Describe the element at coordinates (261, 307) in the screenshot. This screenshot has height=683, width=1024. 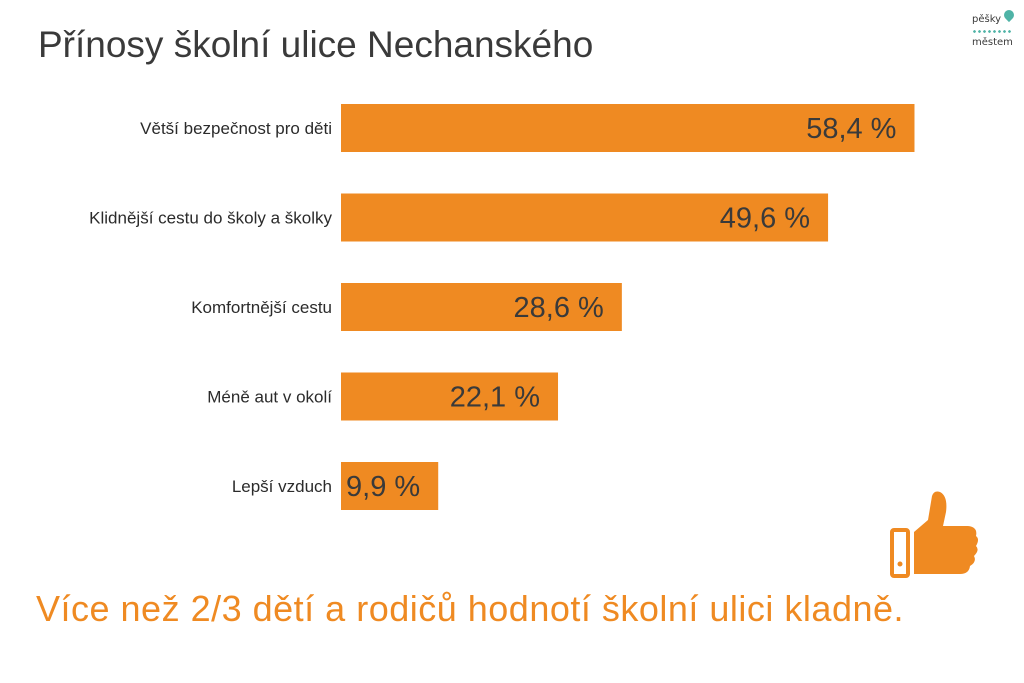
I see `category-label-3: Komfortnější cestu` at that location.